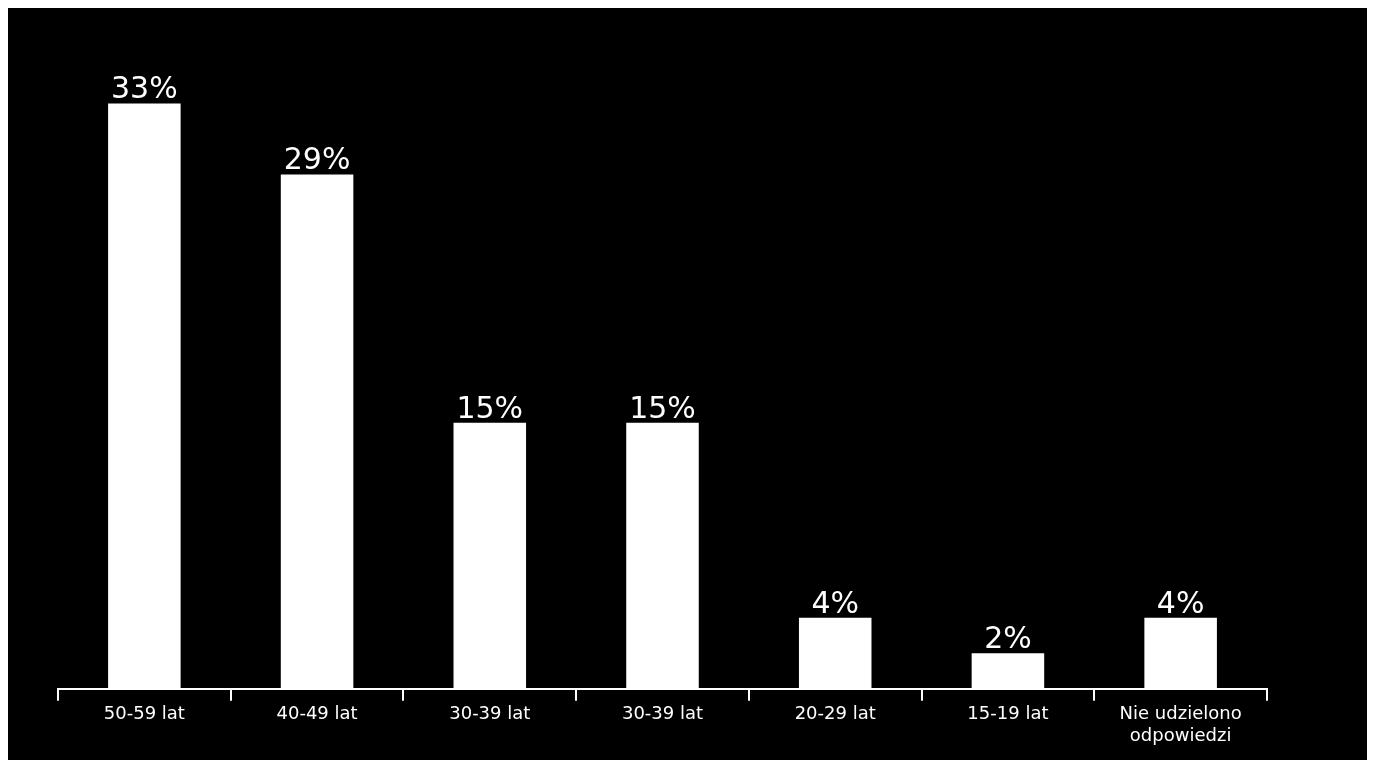 The image size is (1375, 768). What do you see at coordinates (1008, 713) in the screenshot?
I see `x-tick-label: 15-19 lat` at bounding box center [1008, 713].